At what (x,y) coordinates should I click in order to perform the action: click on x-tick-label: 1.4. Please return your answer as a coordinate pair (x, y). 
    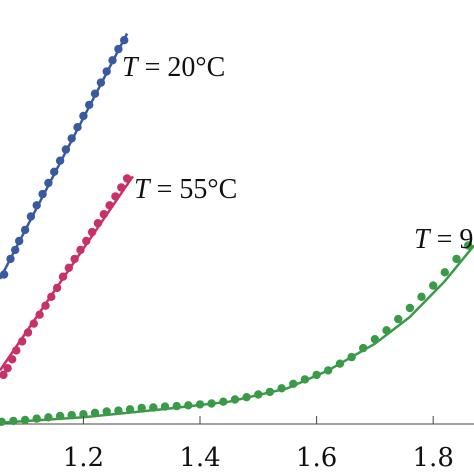
    Looking at the image, I should click on (199, 458).